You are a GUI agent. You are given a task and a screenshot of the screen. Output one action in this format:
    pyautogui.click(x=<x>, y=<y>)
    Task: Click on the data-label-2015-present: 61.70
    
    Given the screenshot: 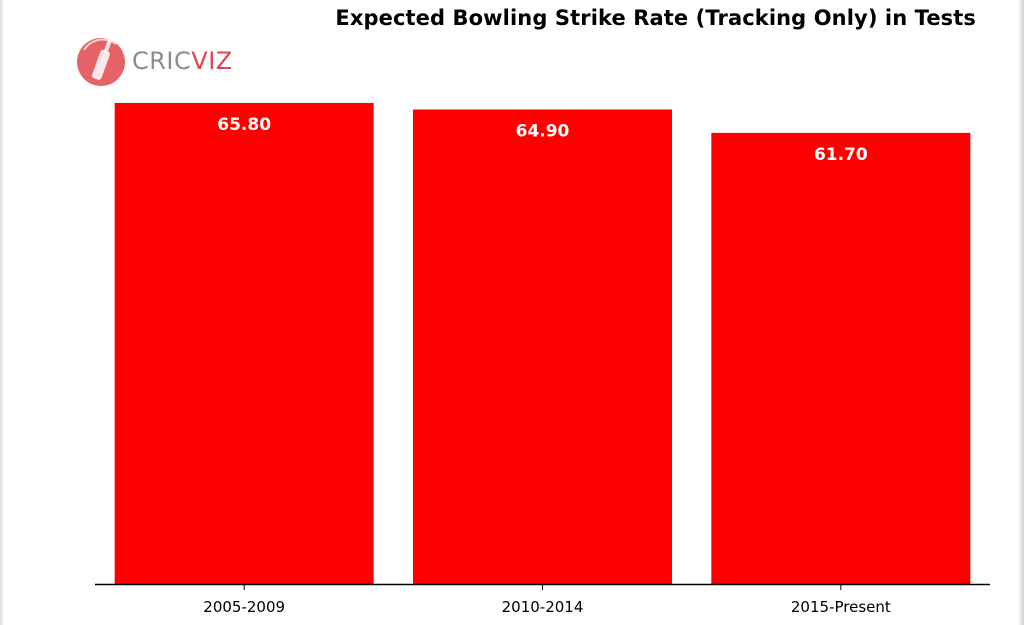 What is the action you would take?
    pyautogui.click(x=841, y=155)
    